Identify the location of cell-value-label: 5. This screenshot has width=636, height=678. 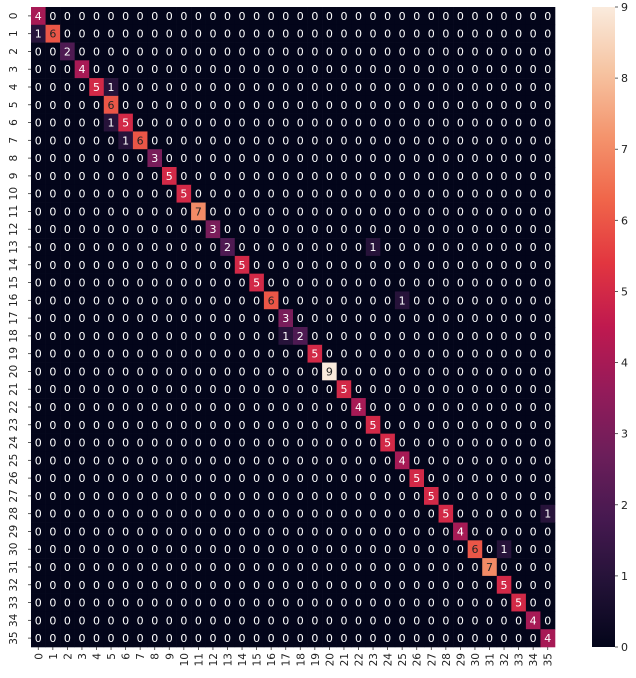
(242, 265).